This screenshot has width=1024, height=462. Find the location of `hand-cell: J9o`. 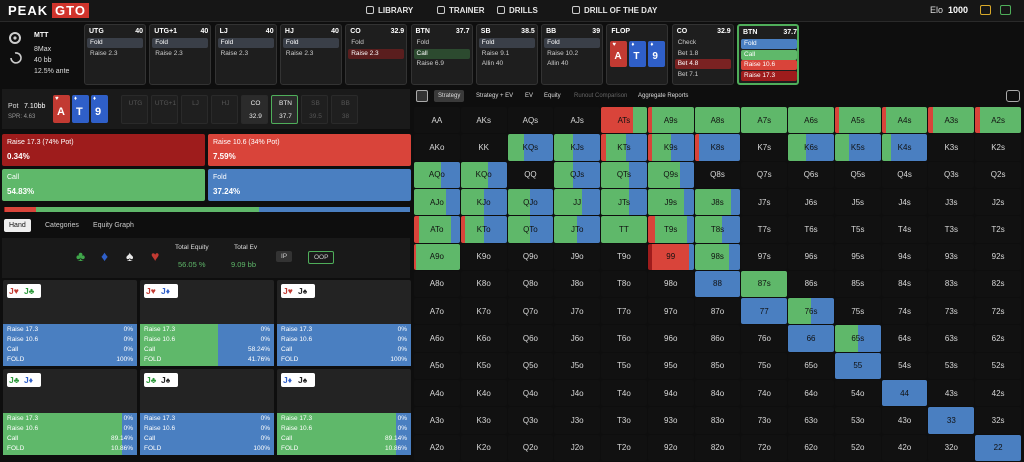

hand-cell: J9o is located at coordinates (577, 256).